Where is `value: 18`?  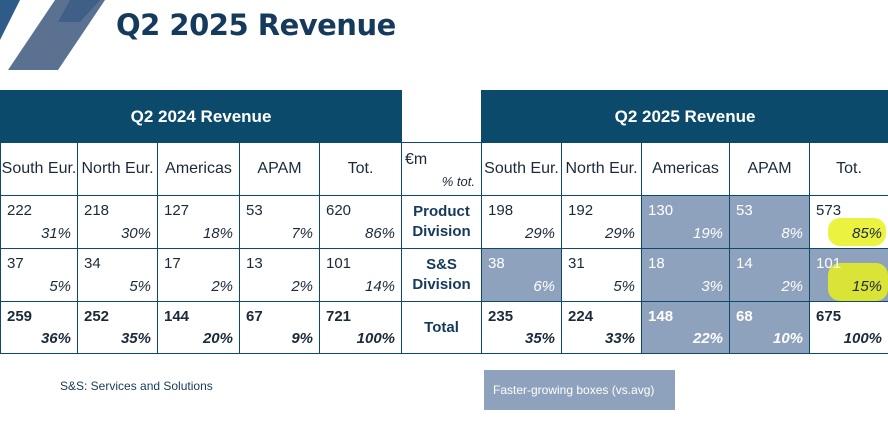 value: 18 is located at coordinates (656, 263).